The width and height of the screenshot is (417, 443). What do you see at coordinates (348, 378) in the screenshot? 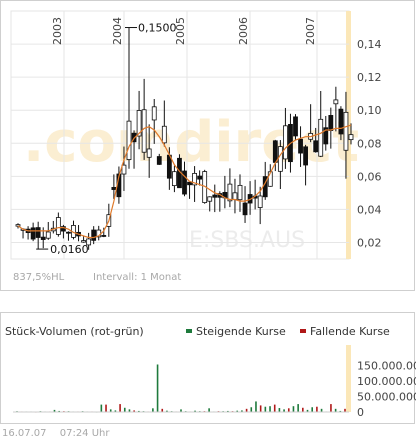
I see `volume-highlight` at bounding box center [348, 378].